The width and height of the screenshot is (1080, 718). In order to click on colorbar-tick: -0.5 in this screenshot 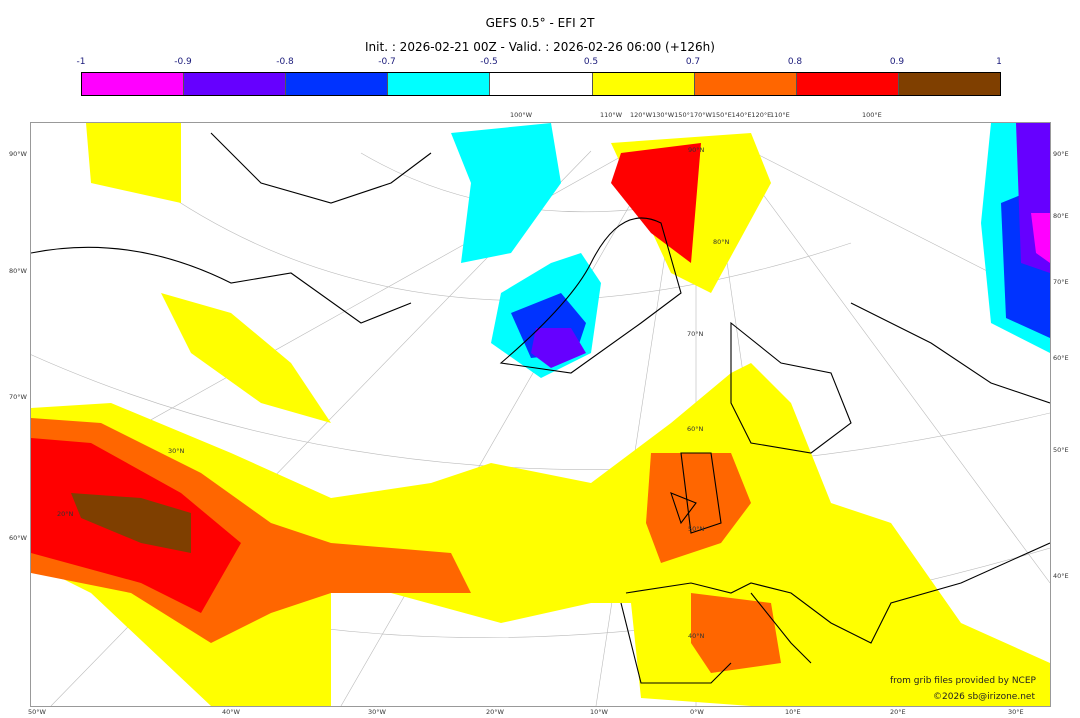, I will do `click(489, 62)`.